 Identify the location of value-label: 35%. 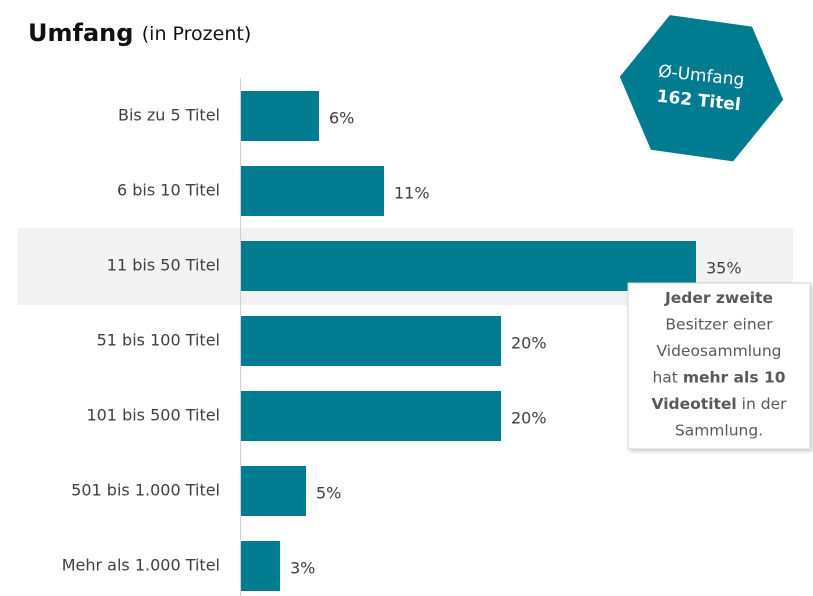
(724, 268).